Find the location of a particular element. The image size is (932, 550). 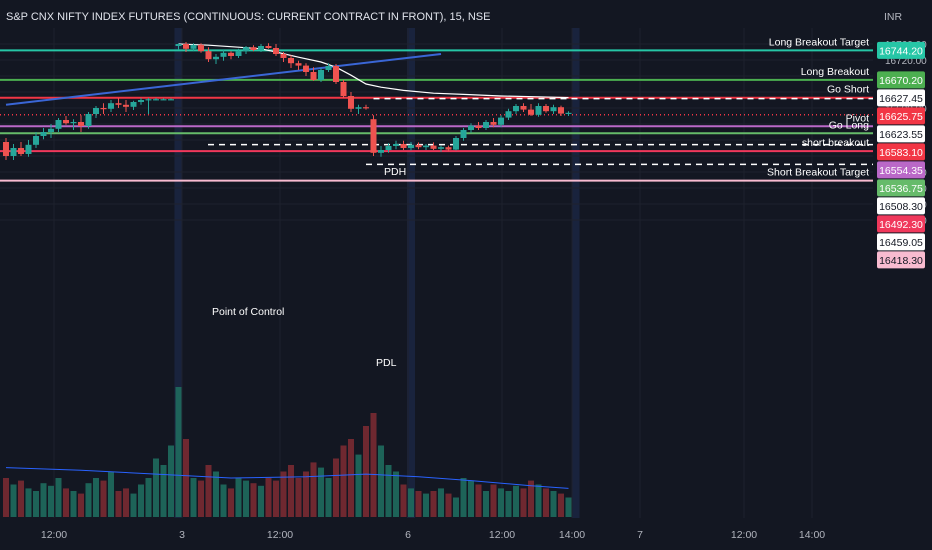

price-badge-label: 16536.75 is located at coordinates (901, 189).